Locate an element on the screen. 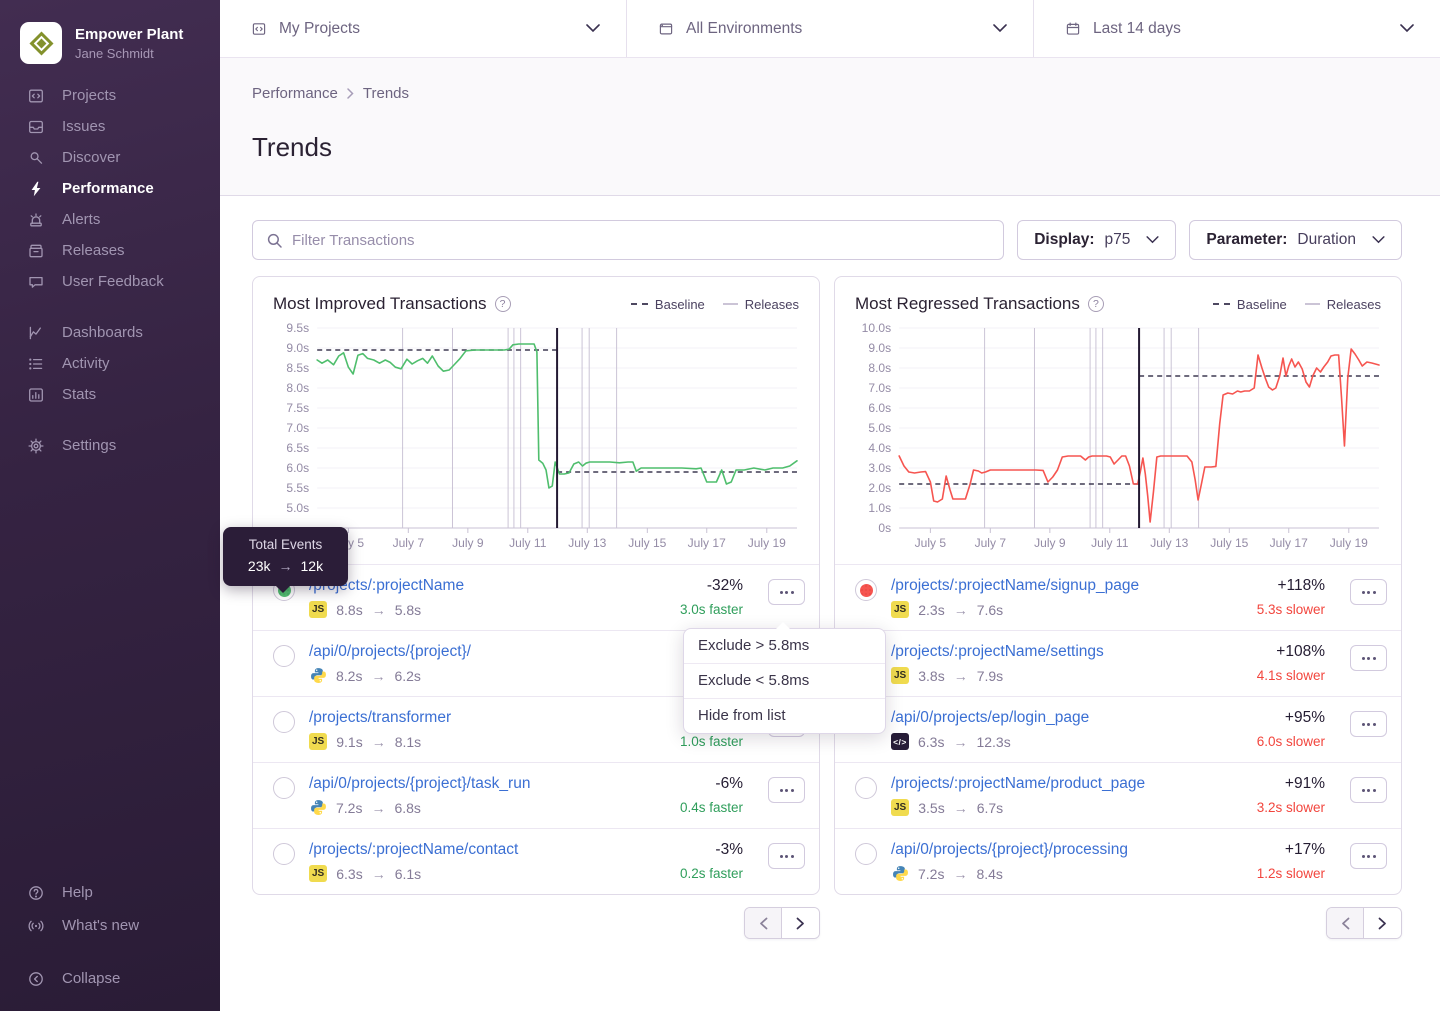 The image size is (1440, 1011). sidebar-item-releases: Releases is located at coordinates (110, 250).